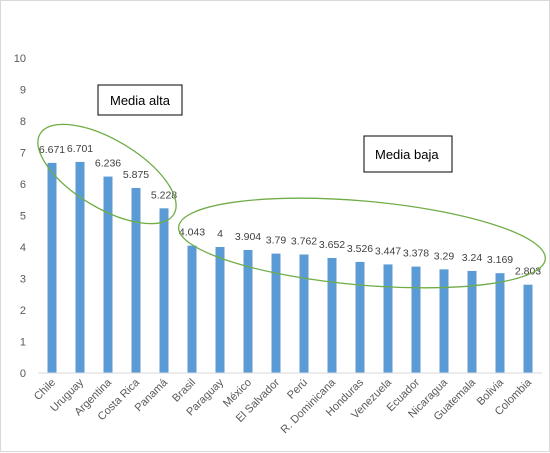  I want to click on y-tick-label: 7, so click(23, 154).